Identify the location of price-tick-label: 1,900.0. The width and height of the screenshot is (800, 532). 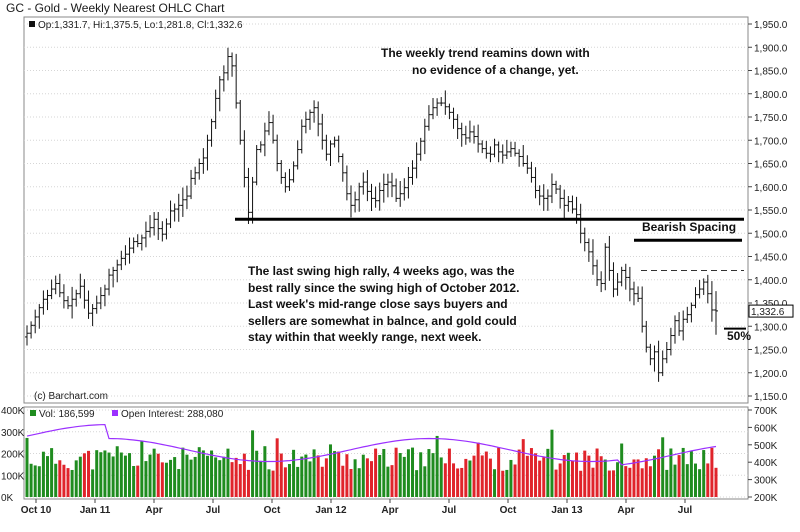
(771, 48).